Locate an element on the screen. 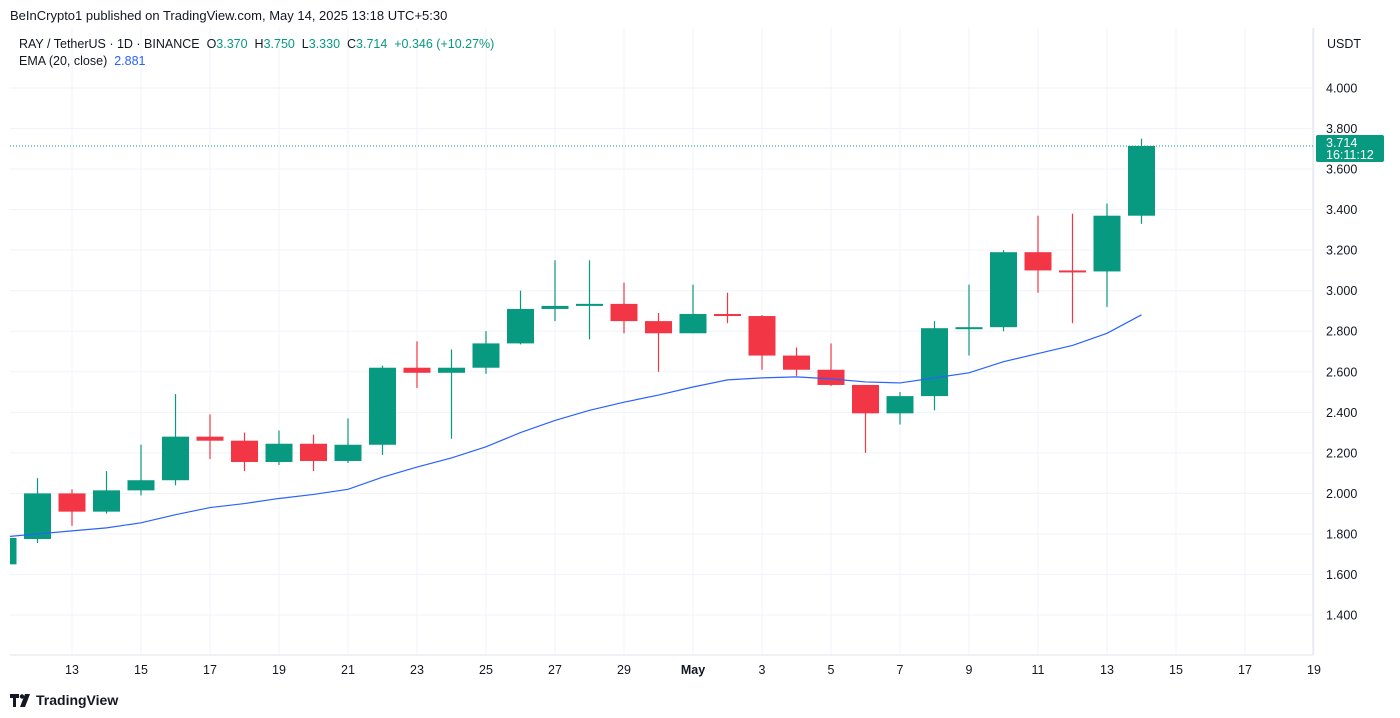  y-tick-label: 2.200 is located at coordinates (1341, 453).